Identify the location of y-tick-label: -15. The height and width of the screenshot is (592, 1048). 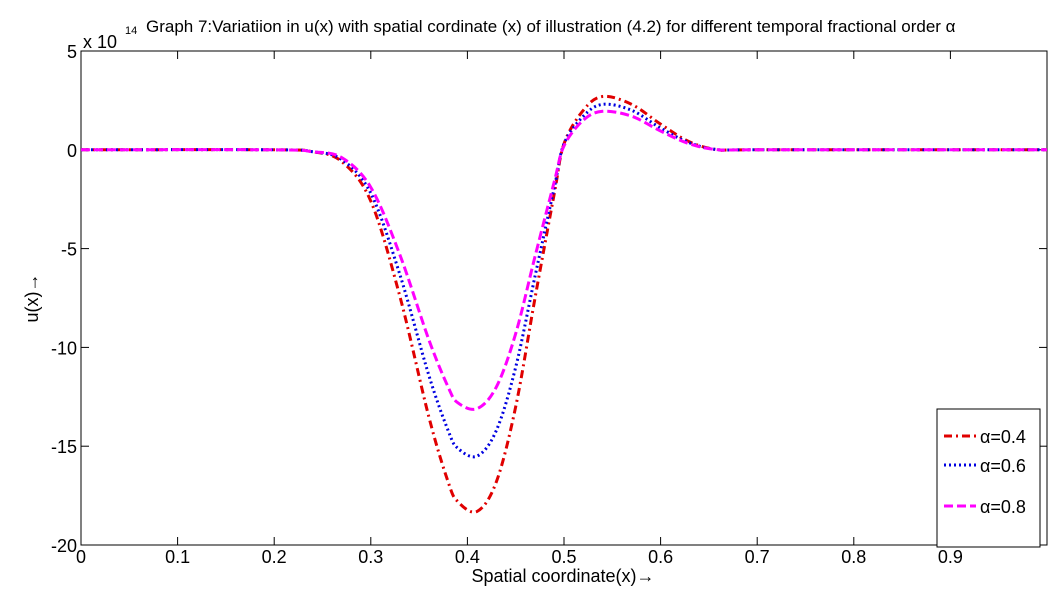
(64, 447).